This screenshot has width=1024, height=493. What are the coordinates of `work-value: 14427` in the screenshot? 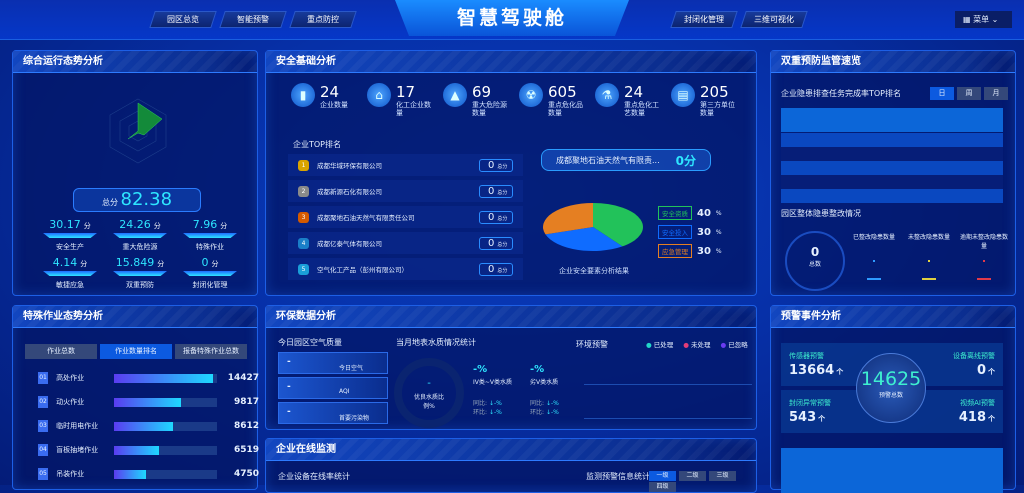 It's located at (243, 378).